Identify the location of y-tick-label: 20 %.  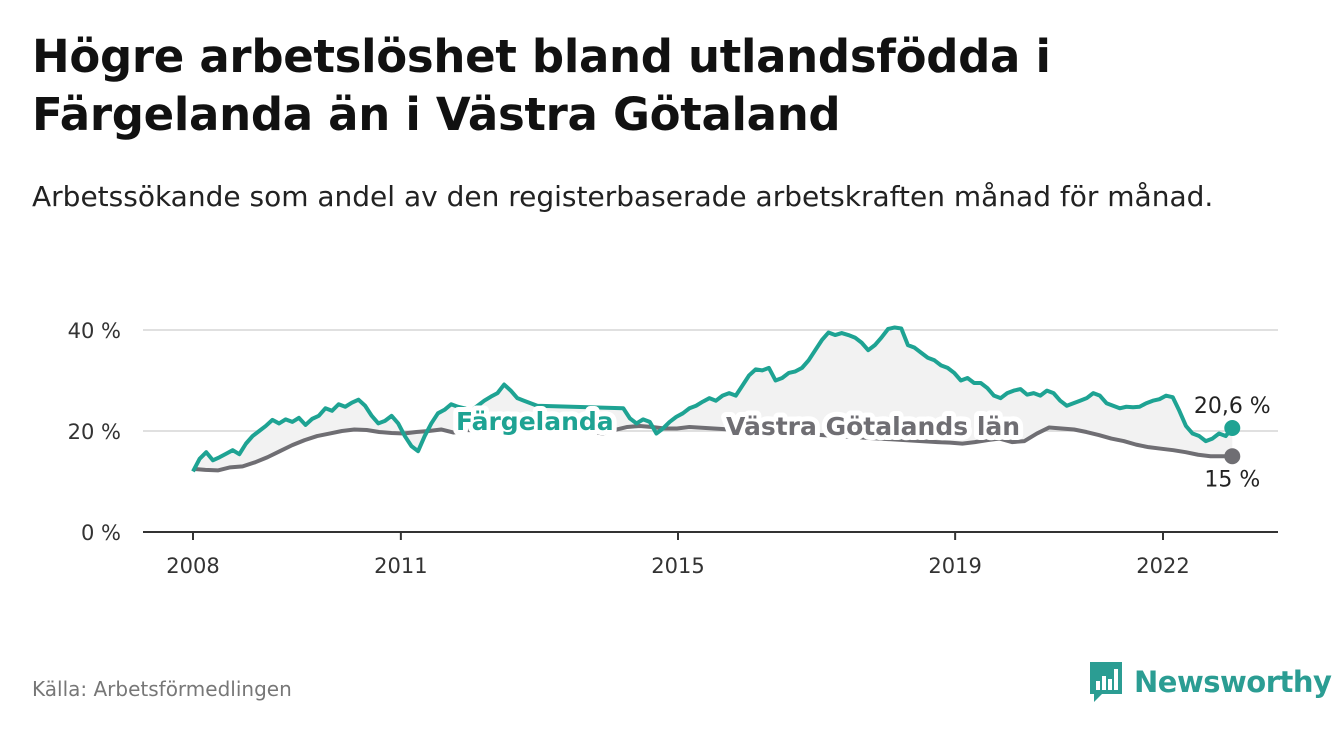
(94, 432).